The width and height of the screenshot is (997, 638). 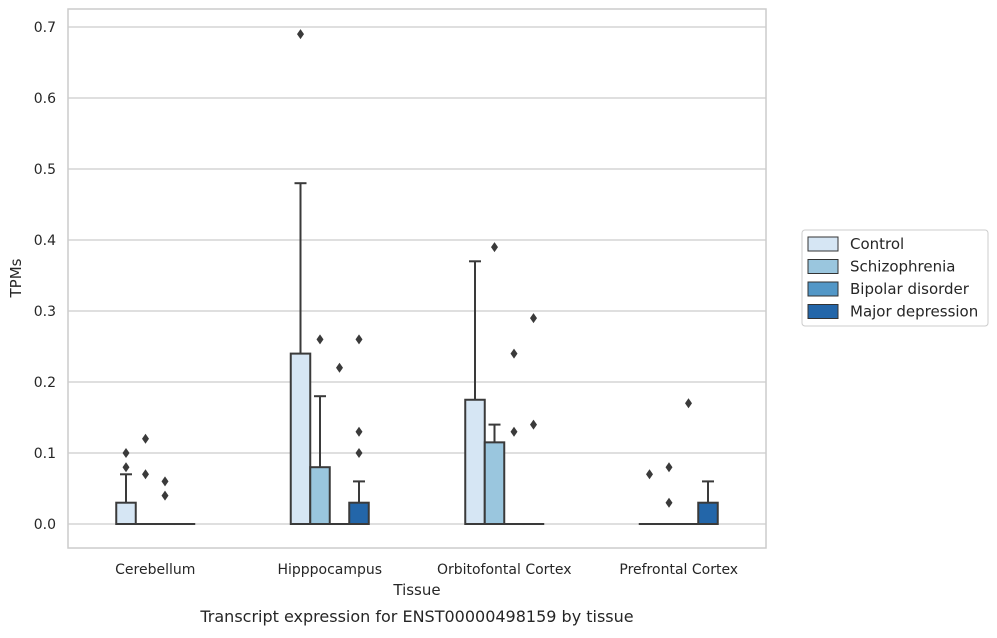 What do you see at coordinates (45, 170) in the screenshot?
I see `y-tick-label: 0.5` at bounding box center [45, 170].